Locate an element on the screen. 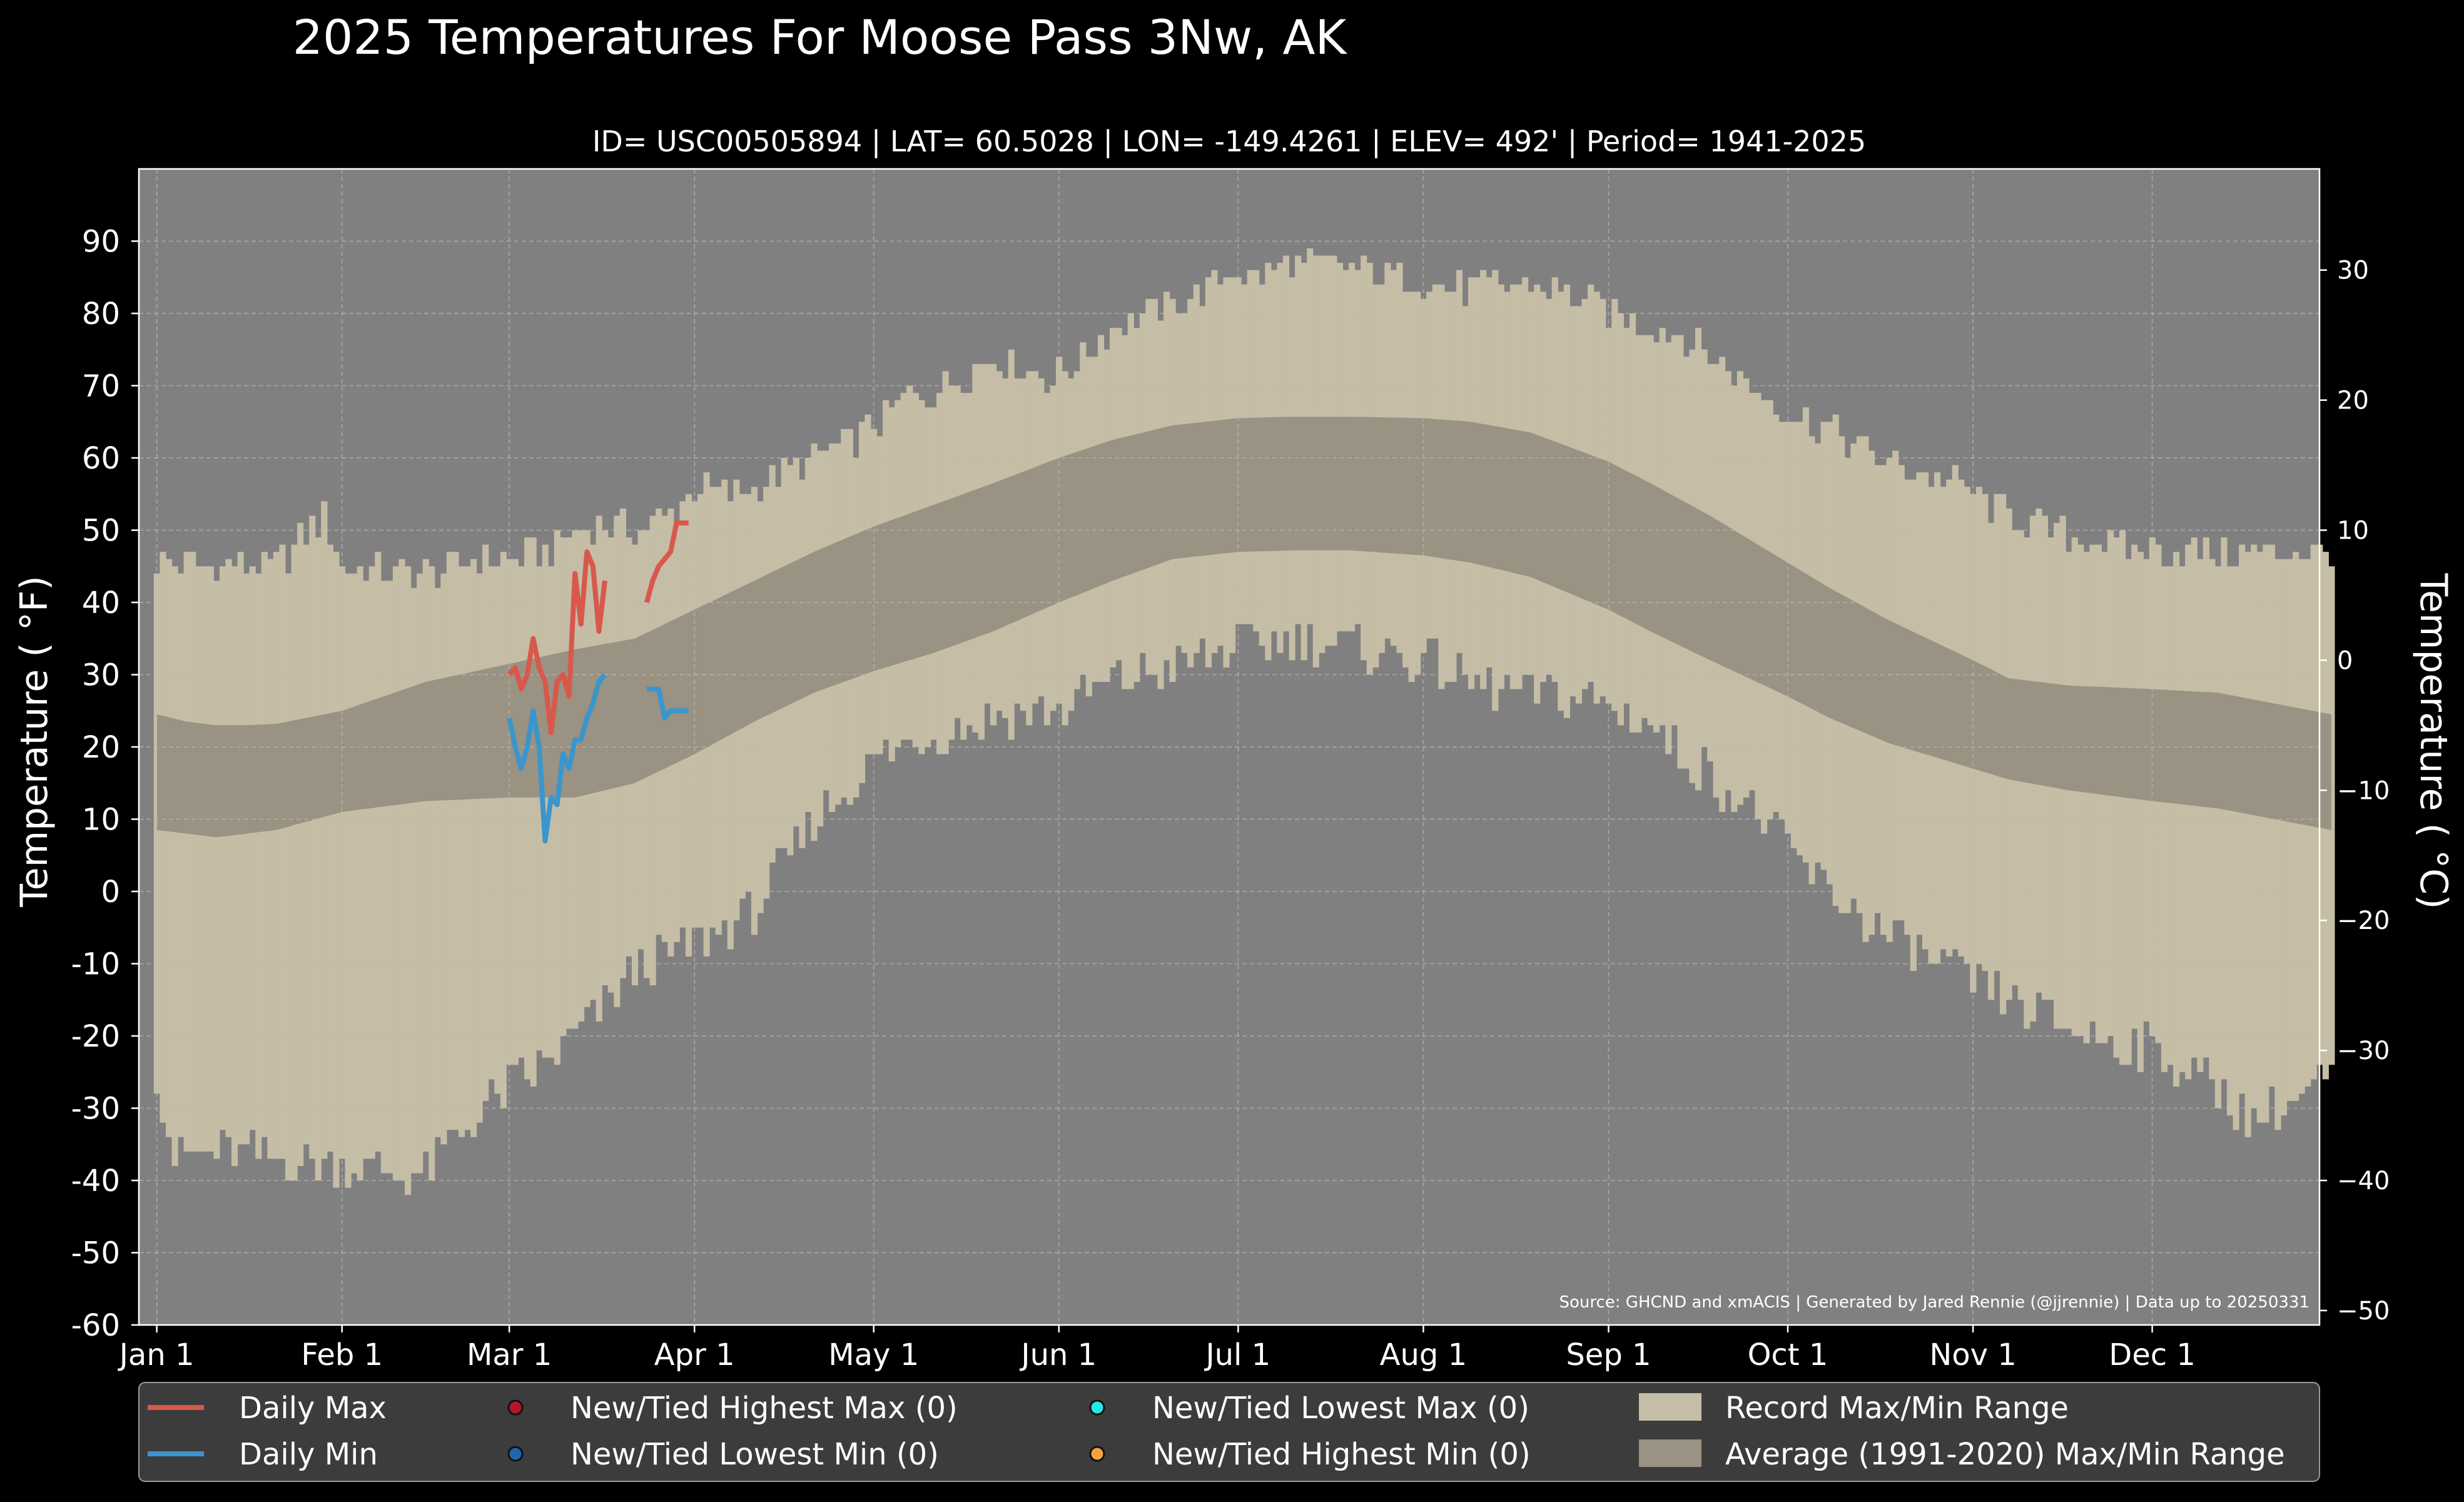 The height and width of the screenshot is (1502, 2464). legend-label: New/Tied Lowest Min (0) is located at coordinates (754, 1454).